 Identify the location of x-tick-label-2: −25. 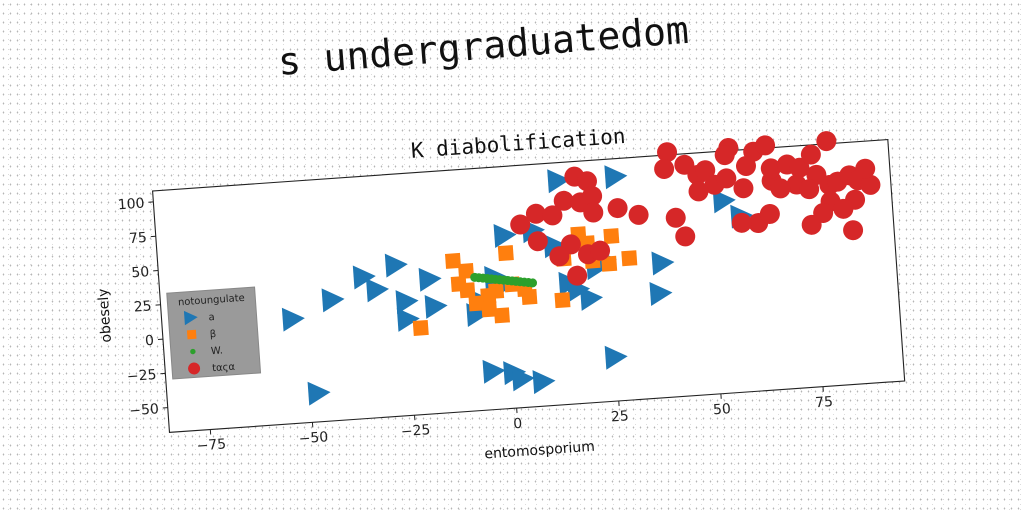
(415, 431).